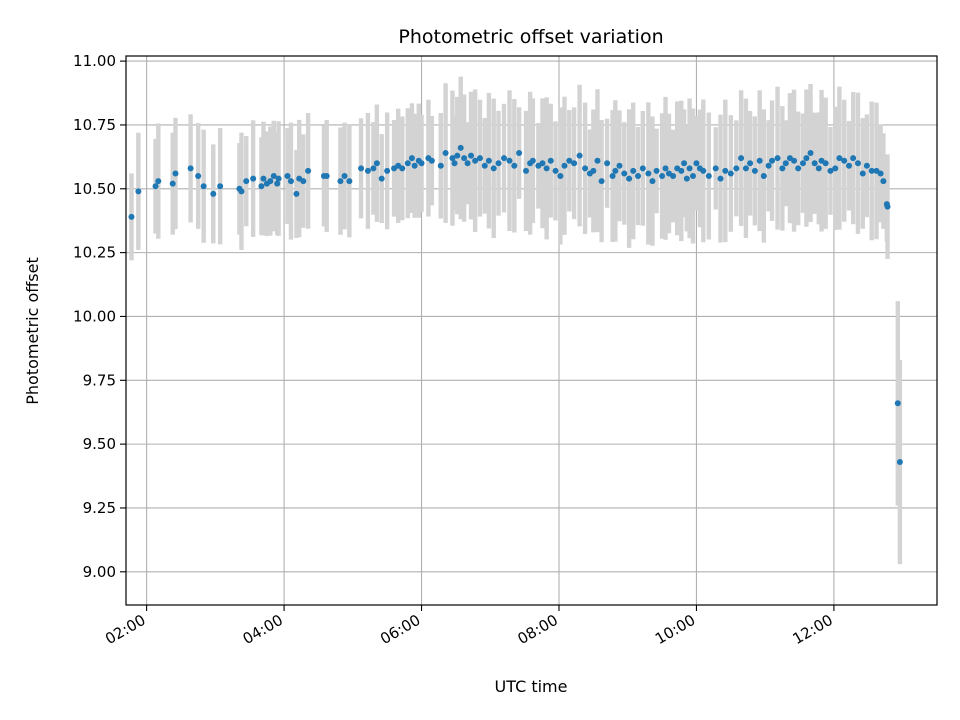 The width and height of the screenshot is (960, 720). Describe the element at coordinates (94, 189) in the screenshot. I see `y-tick-label: 10.50` at that location.